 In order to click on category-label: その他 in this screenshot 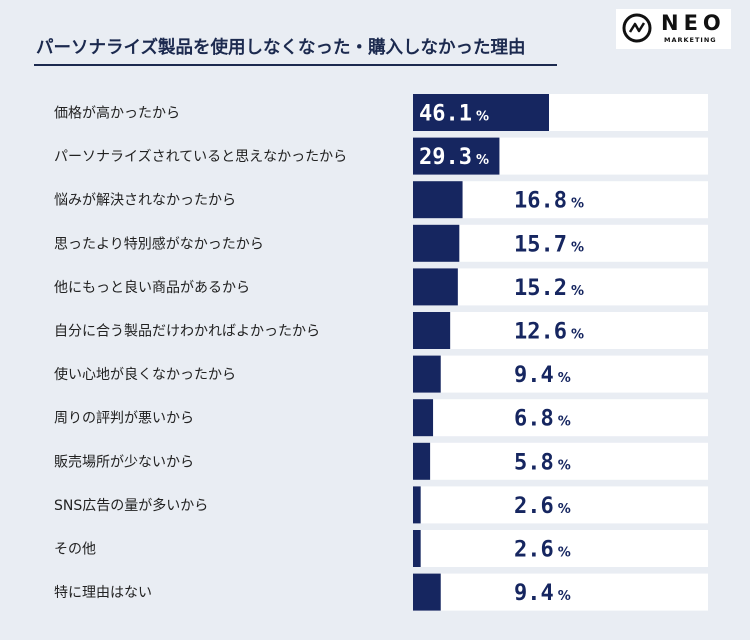, I will do `click(75, 550)`.